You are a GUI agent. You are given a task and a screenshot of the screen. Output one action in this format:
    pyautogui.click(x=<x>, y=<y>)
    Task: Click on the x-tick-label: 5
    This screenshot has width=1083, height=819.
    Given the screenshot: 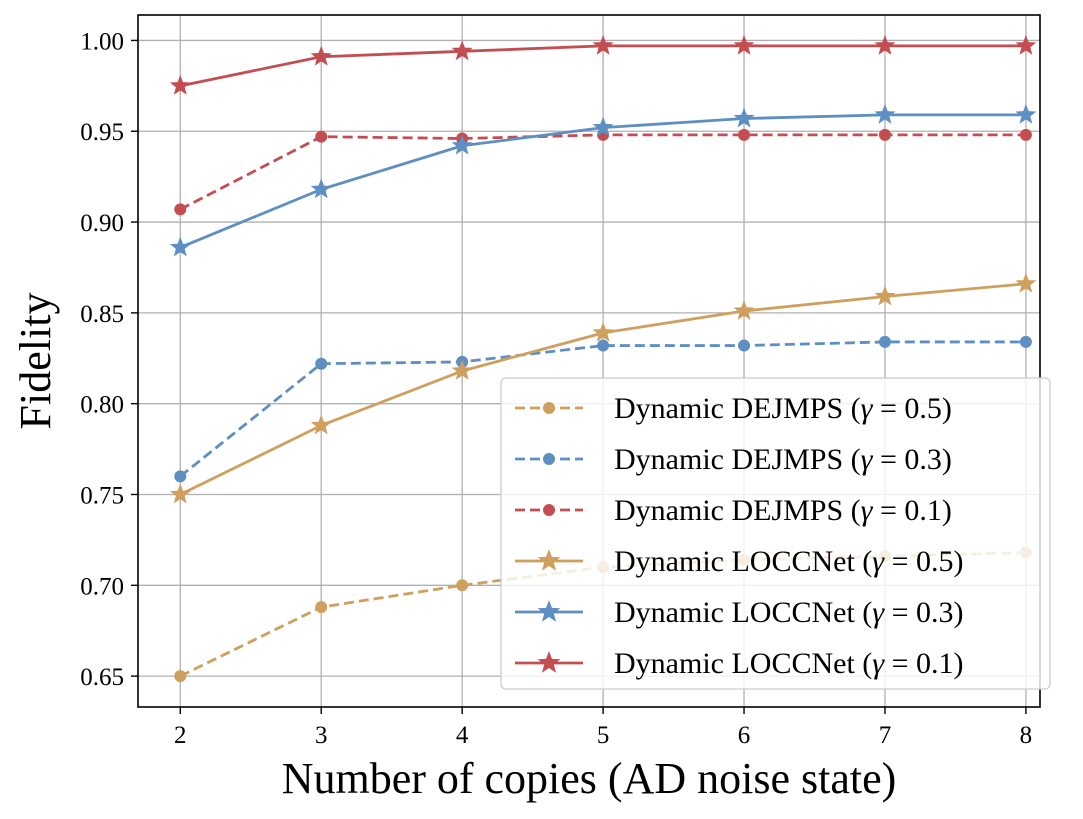 What is the action you would take?
    pyautogui.click(x=603, y=735)
    